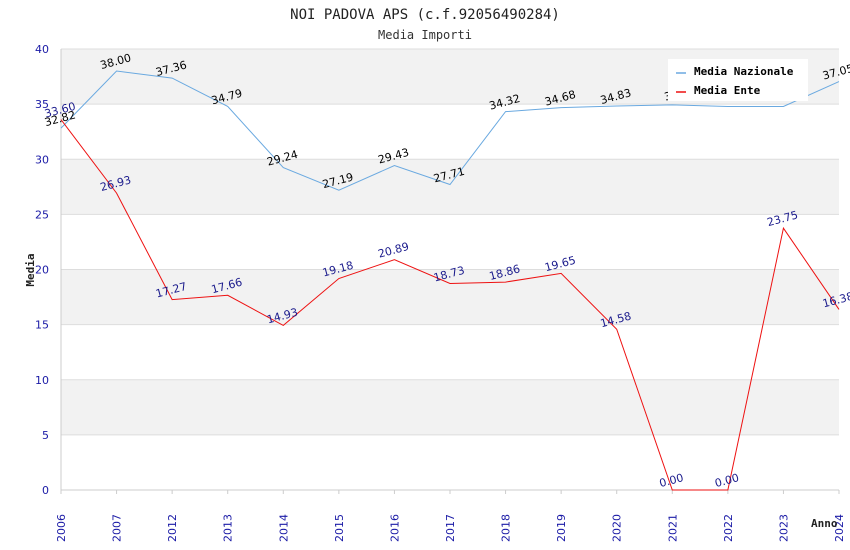  I want to click on x-tick-label: 2016, so click(394, 528).